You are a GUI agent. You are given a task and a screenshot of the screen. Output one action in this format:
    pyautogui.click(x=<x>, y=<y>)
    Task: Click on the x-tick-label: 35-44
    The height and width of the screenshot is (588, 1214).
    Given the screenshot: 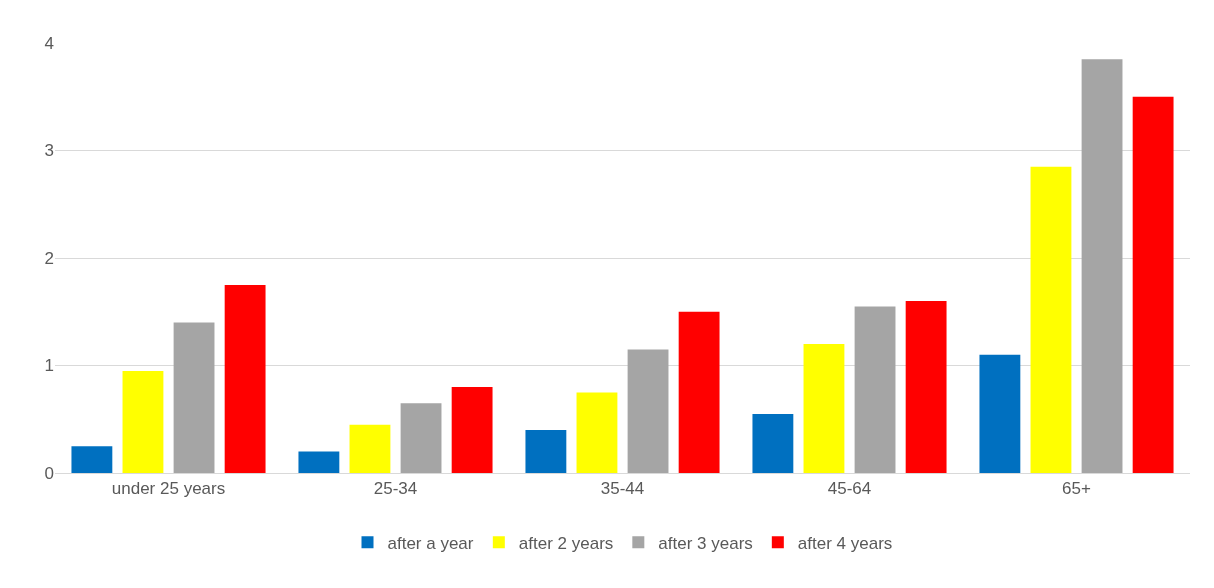 What is the action you would take?
    pyautogui.click(x=622, y=489)
    